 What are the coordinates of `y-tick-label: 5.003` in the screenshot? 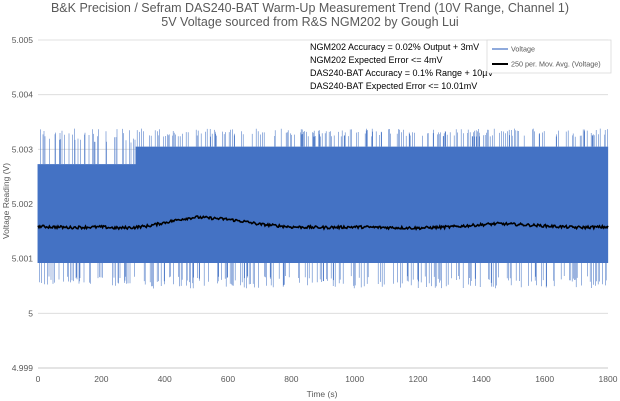 It's located at (23, 149).